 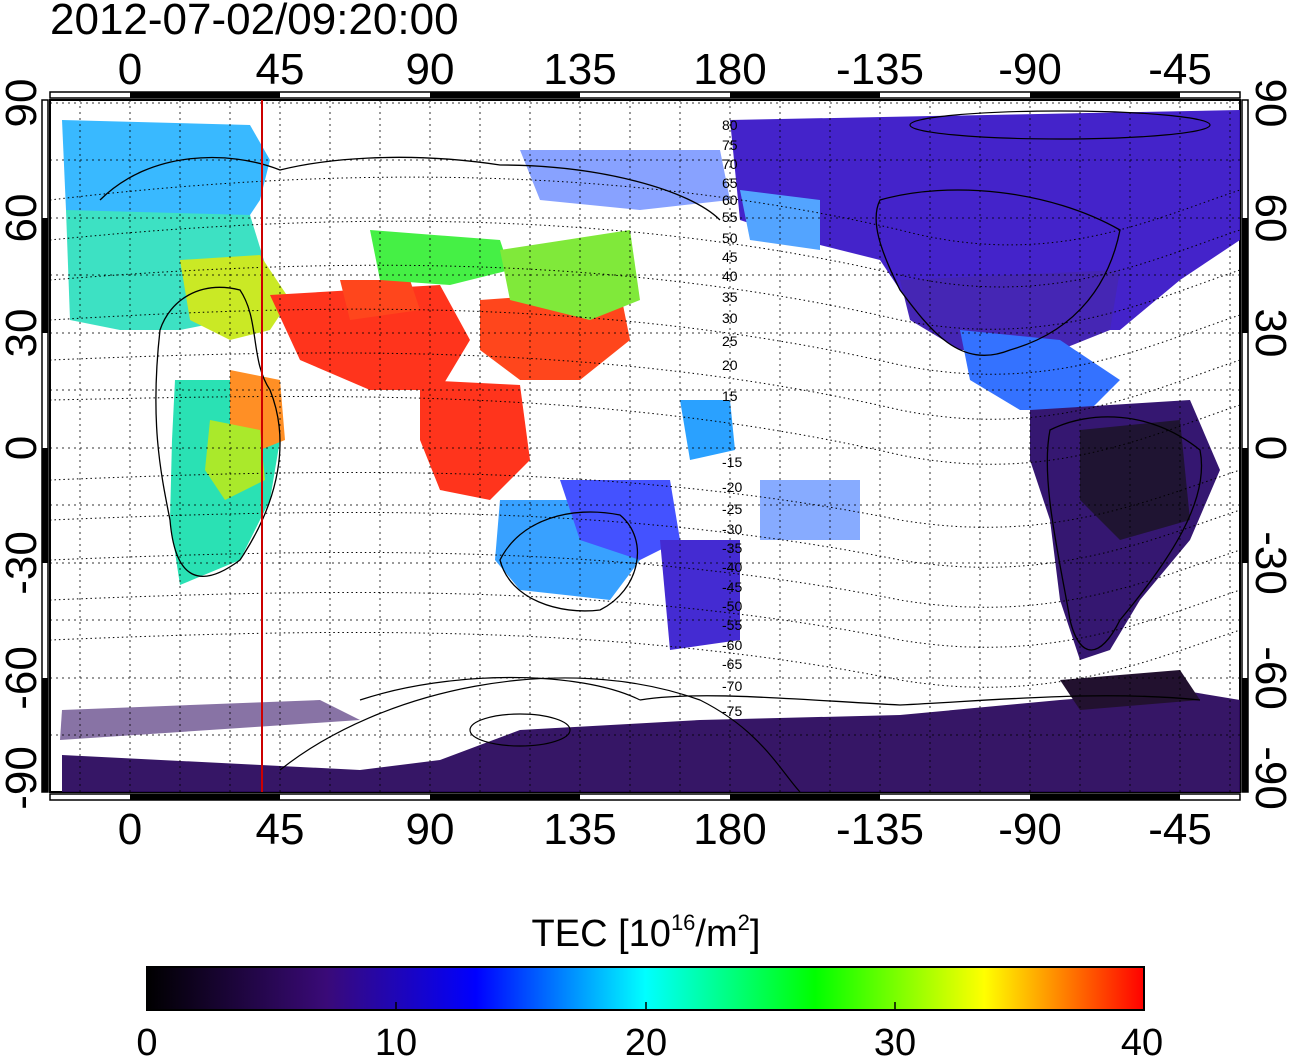 I want to click on contour-label: 50, so click(x=730, y=238).